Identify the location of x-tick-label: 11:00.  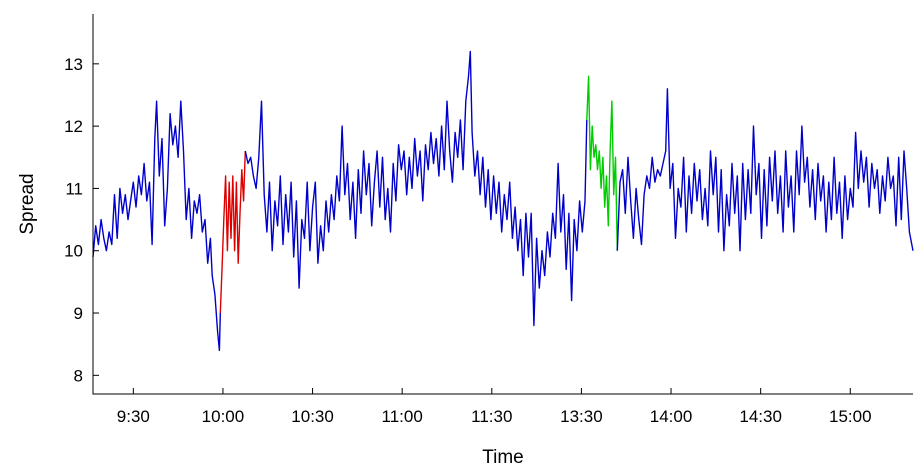
(402, 416).